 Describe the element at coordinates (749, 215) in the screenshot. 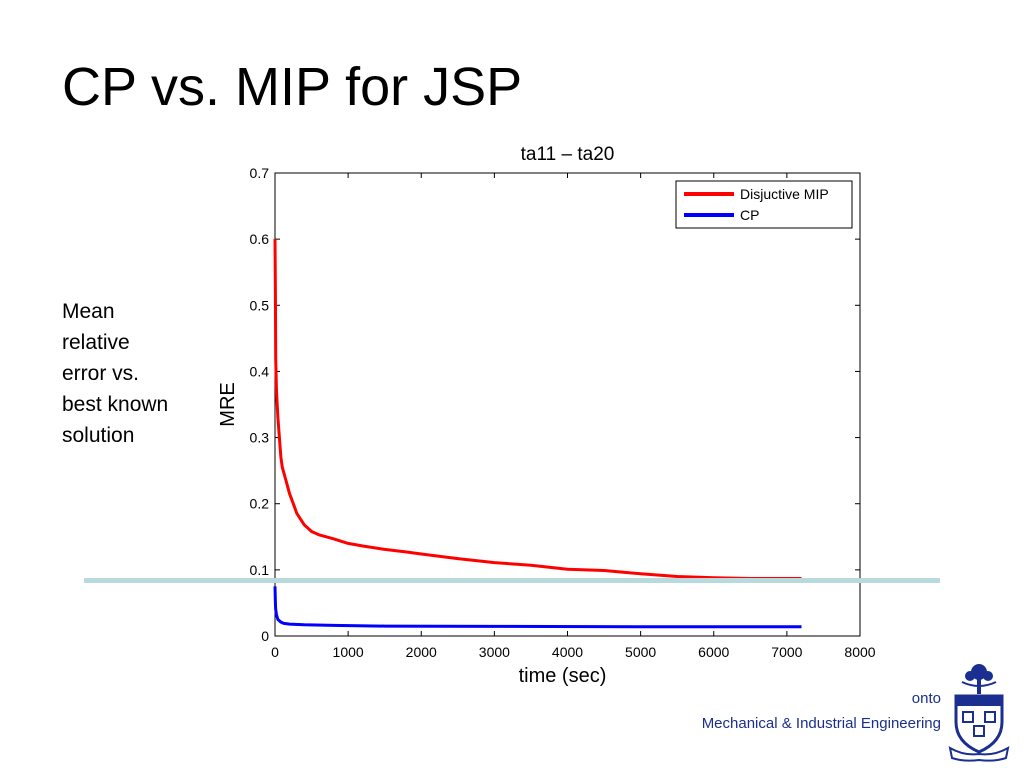

I see `legend-label: CP` at that location.